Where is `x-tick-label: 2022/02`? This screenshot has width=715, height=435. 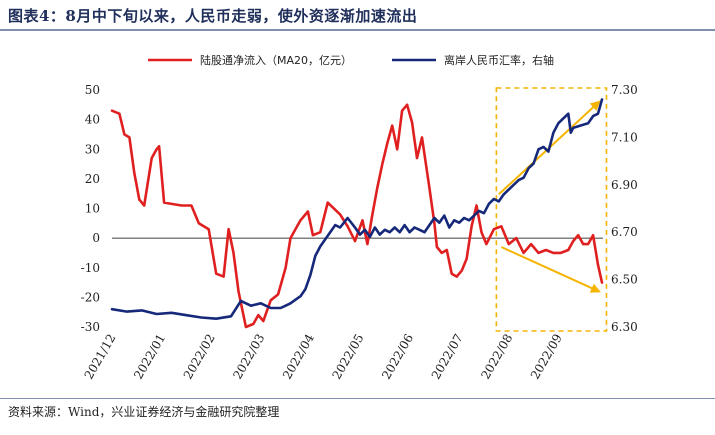
x-tick-label: 2022/02 is located at coordinates (199, 357).